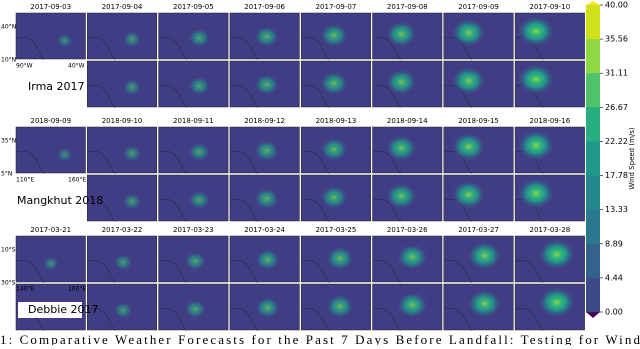  I want to click on panel-date: 2017-03-24, so click(264, 230).